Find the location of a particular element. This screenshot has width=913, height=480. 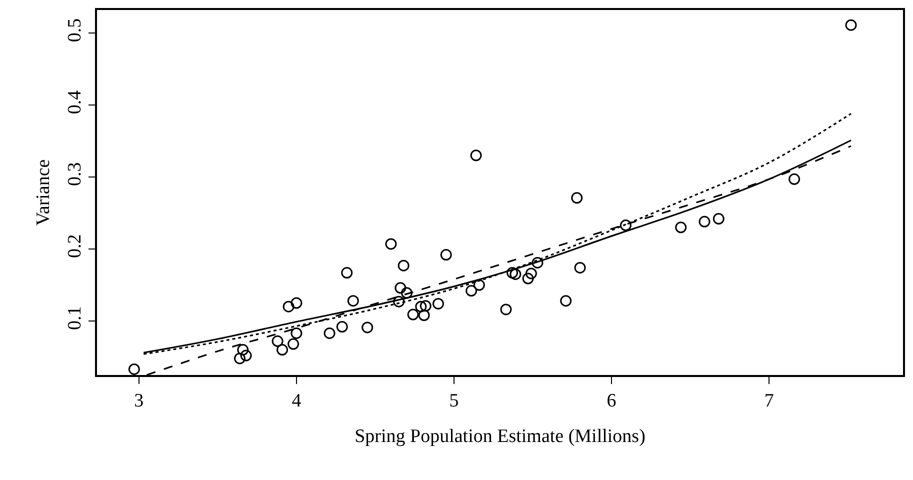

x-tick-label: 7 is located at coordinates (769, 401).